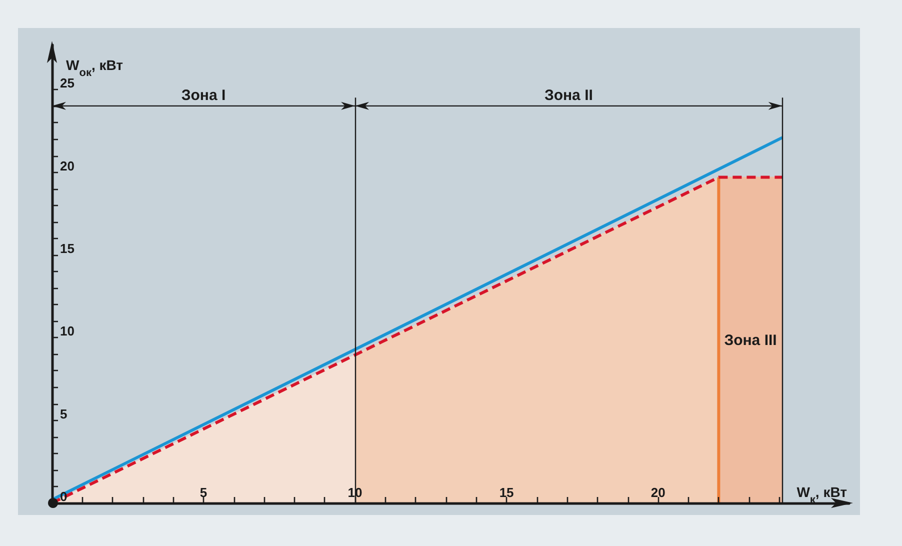 Image resolution: width=902 pixels, height=546 pixels. What do you see at coordinates (64, 414) in the screenshot?
I see `y-tick-label: 5` at bounding box center [64, 414].